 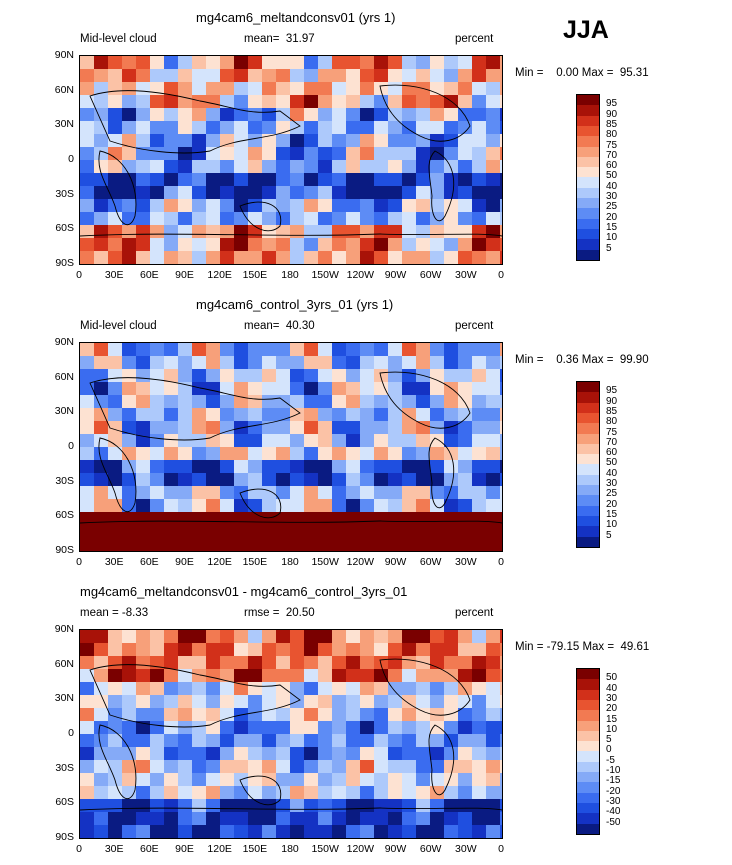 What do you see at coordinates (613, 822) in the screenshot?
I see `colorbar-label: -50` at bounding box center [613, 822].